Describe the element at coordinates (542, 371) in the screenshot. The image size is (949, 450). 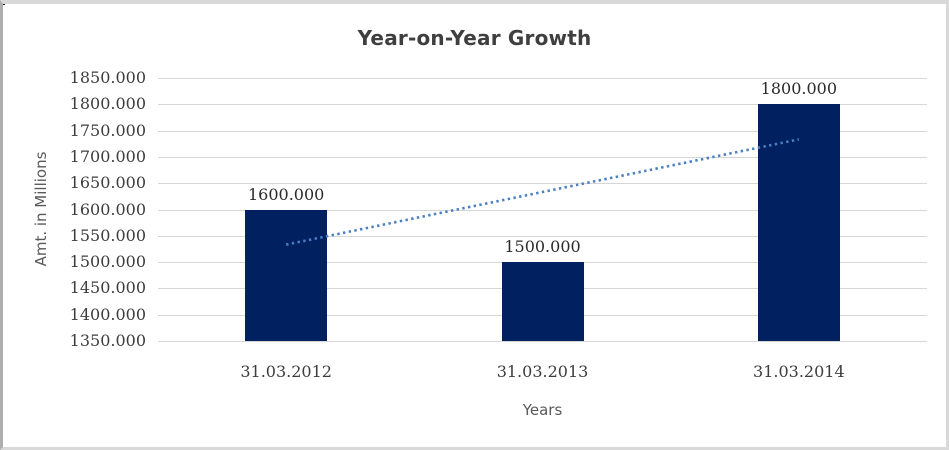
I see `category-label: 31.03.2013` at that location.